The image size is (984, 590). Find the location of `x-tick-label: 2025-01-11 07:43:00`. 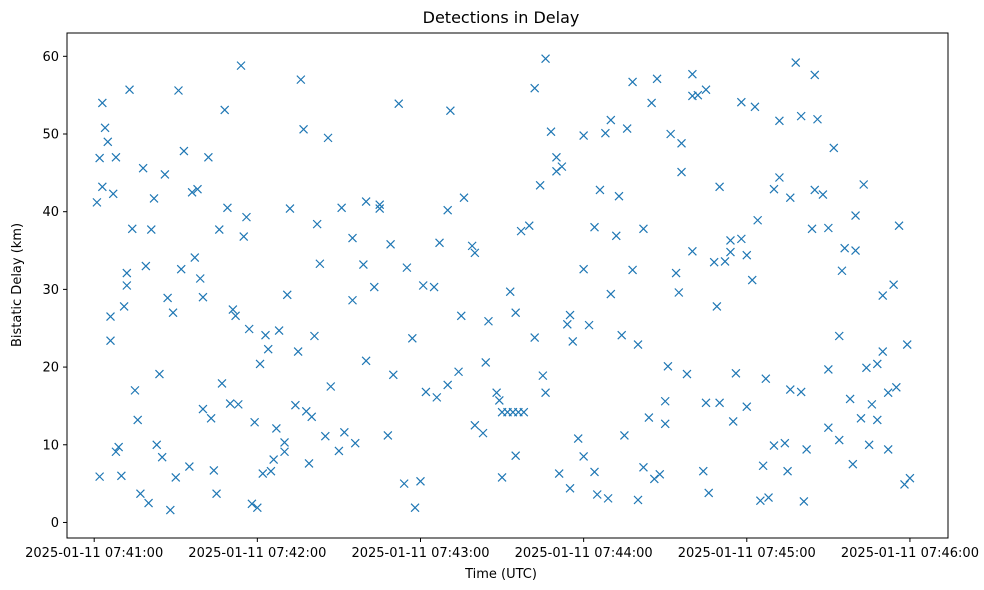

x-tick-label: 2025-01-11 07:43:00 is located at coordinates (420, 553).